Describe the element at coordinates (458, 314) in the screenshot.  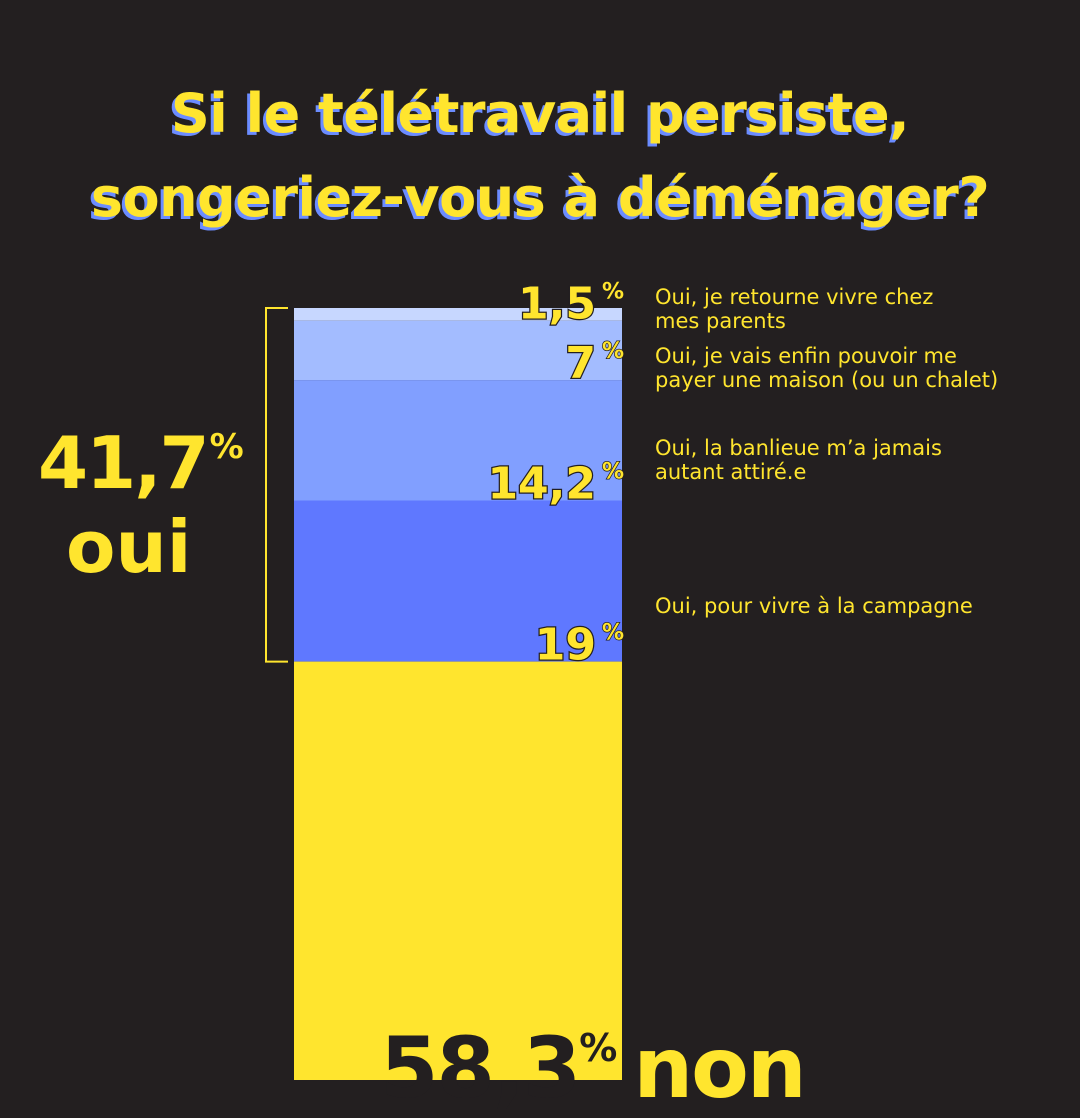
I see `bar-segment-parents` at that location.